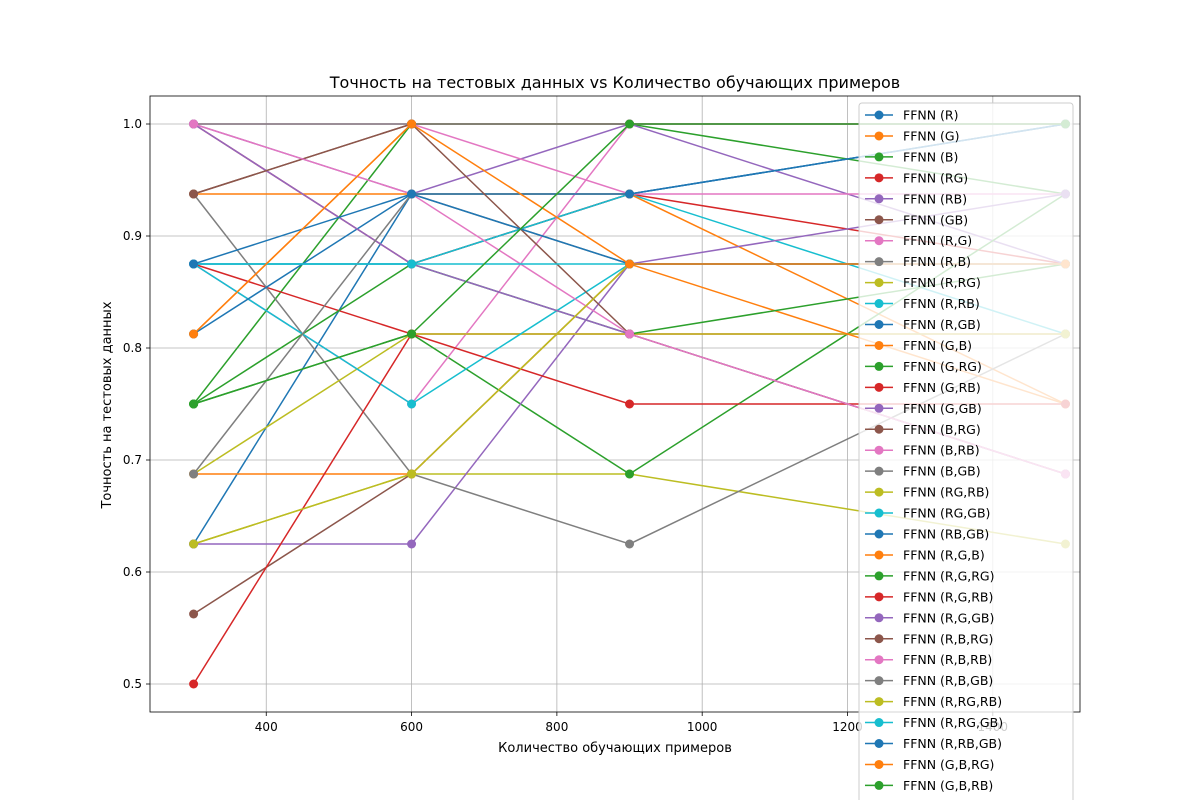  I want to click on legend-label: FFNN (G,RG), so click(942, 366).